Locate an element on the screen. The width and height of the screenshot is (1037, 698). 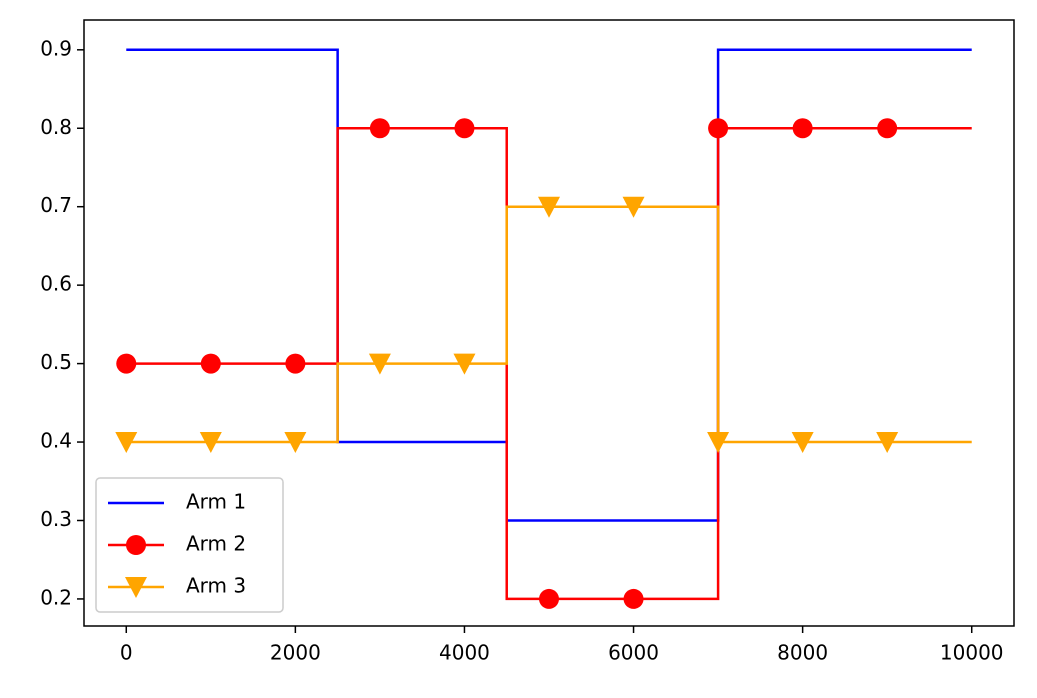
x-tick-label: 0 is located at coordinates (126, 653).